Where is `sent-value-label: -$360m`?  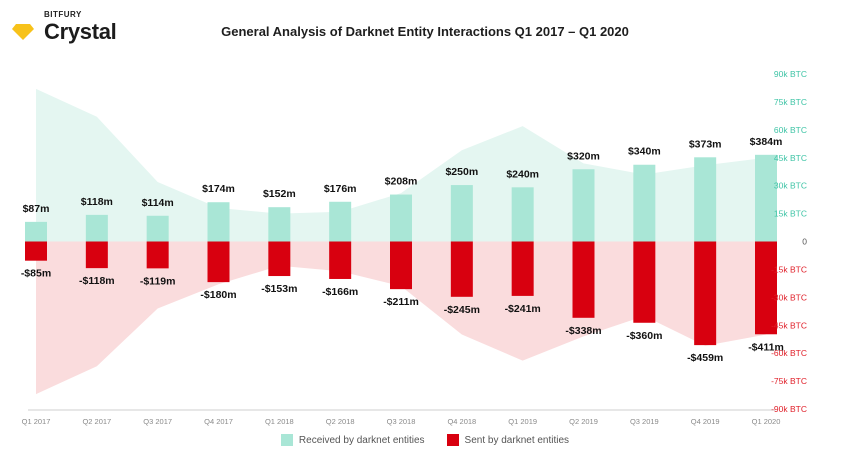 sent-value-label: -$360m is located at coordinates (644, 336).